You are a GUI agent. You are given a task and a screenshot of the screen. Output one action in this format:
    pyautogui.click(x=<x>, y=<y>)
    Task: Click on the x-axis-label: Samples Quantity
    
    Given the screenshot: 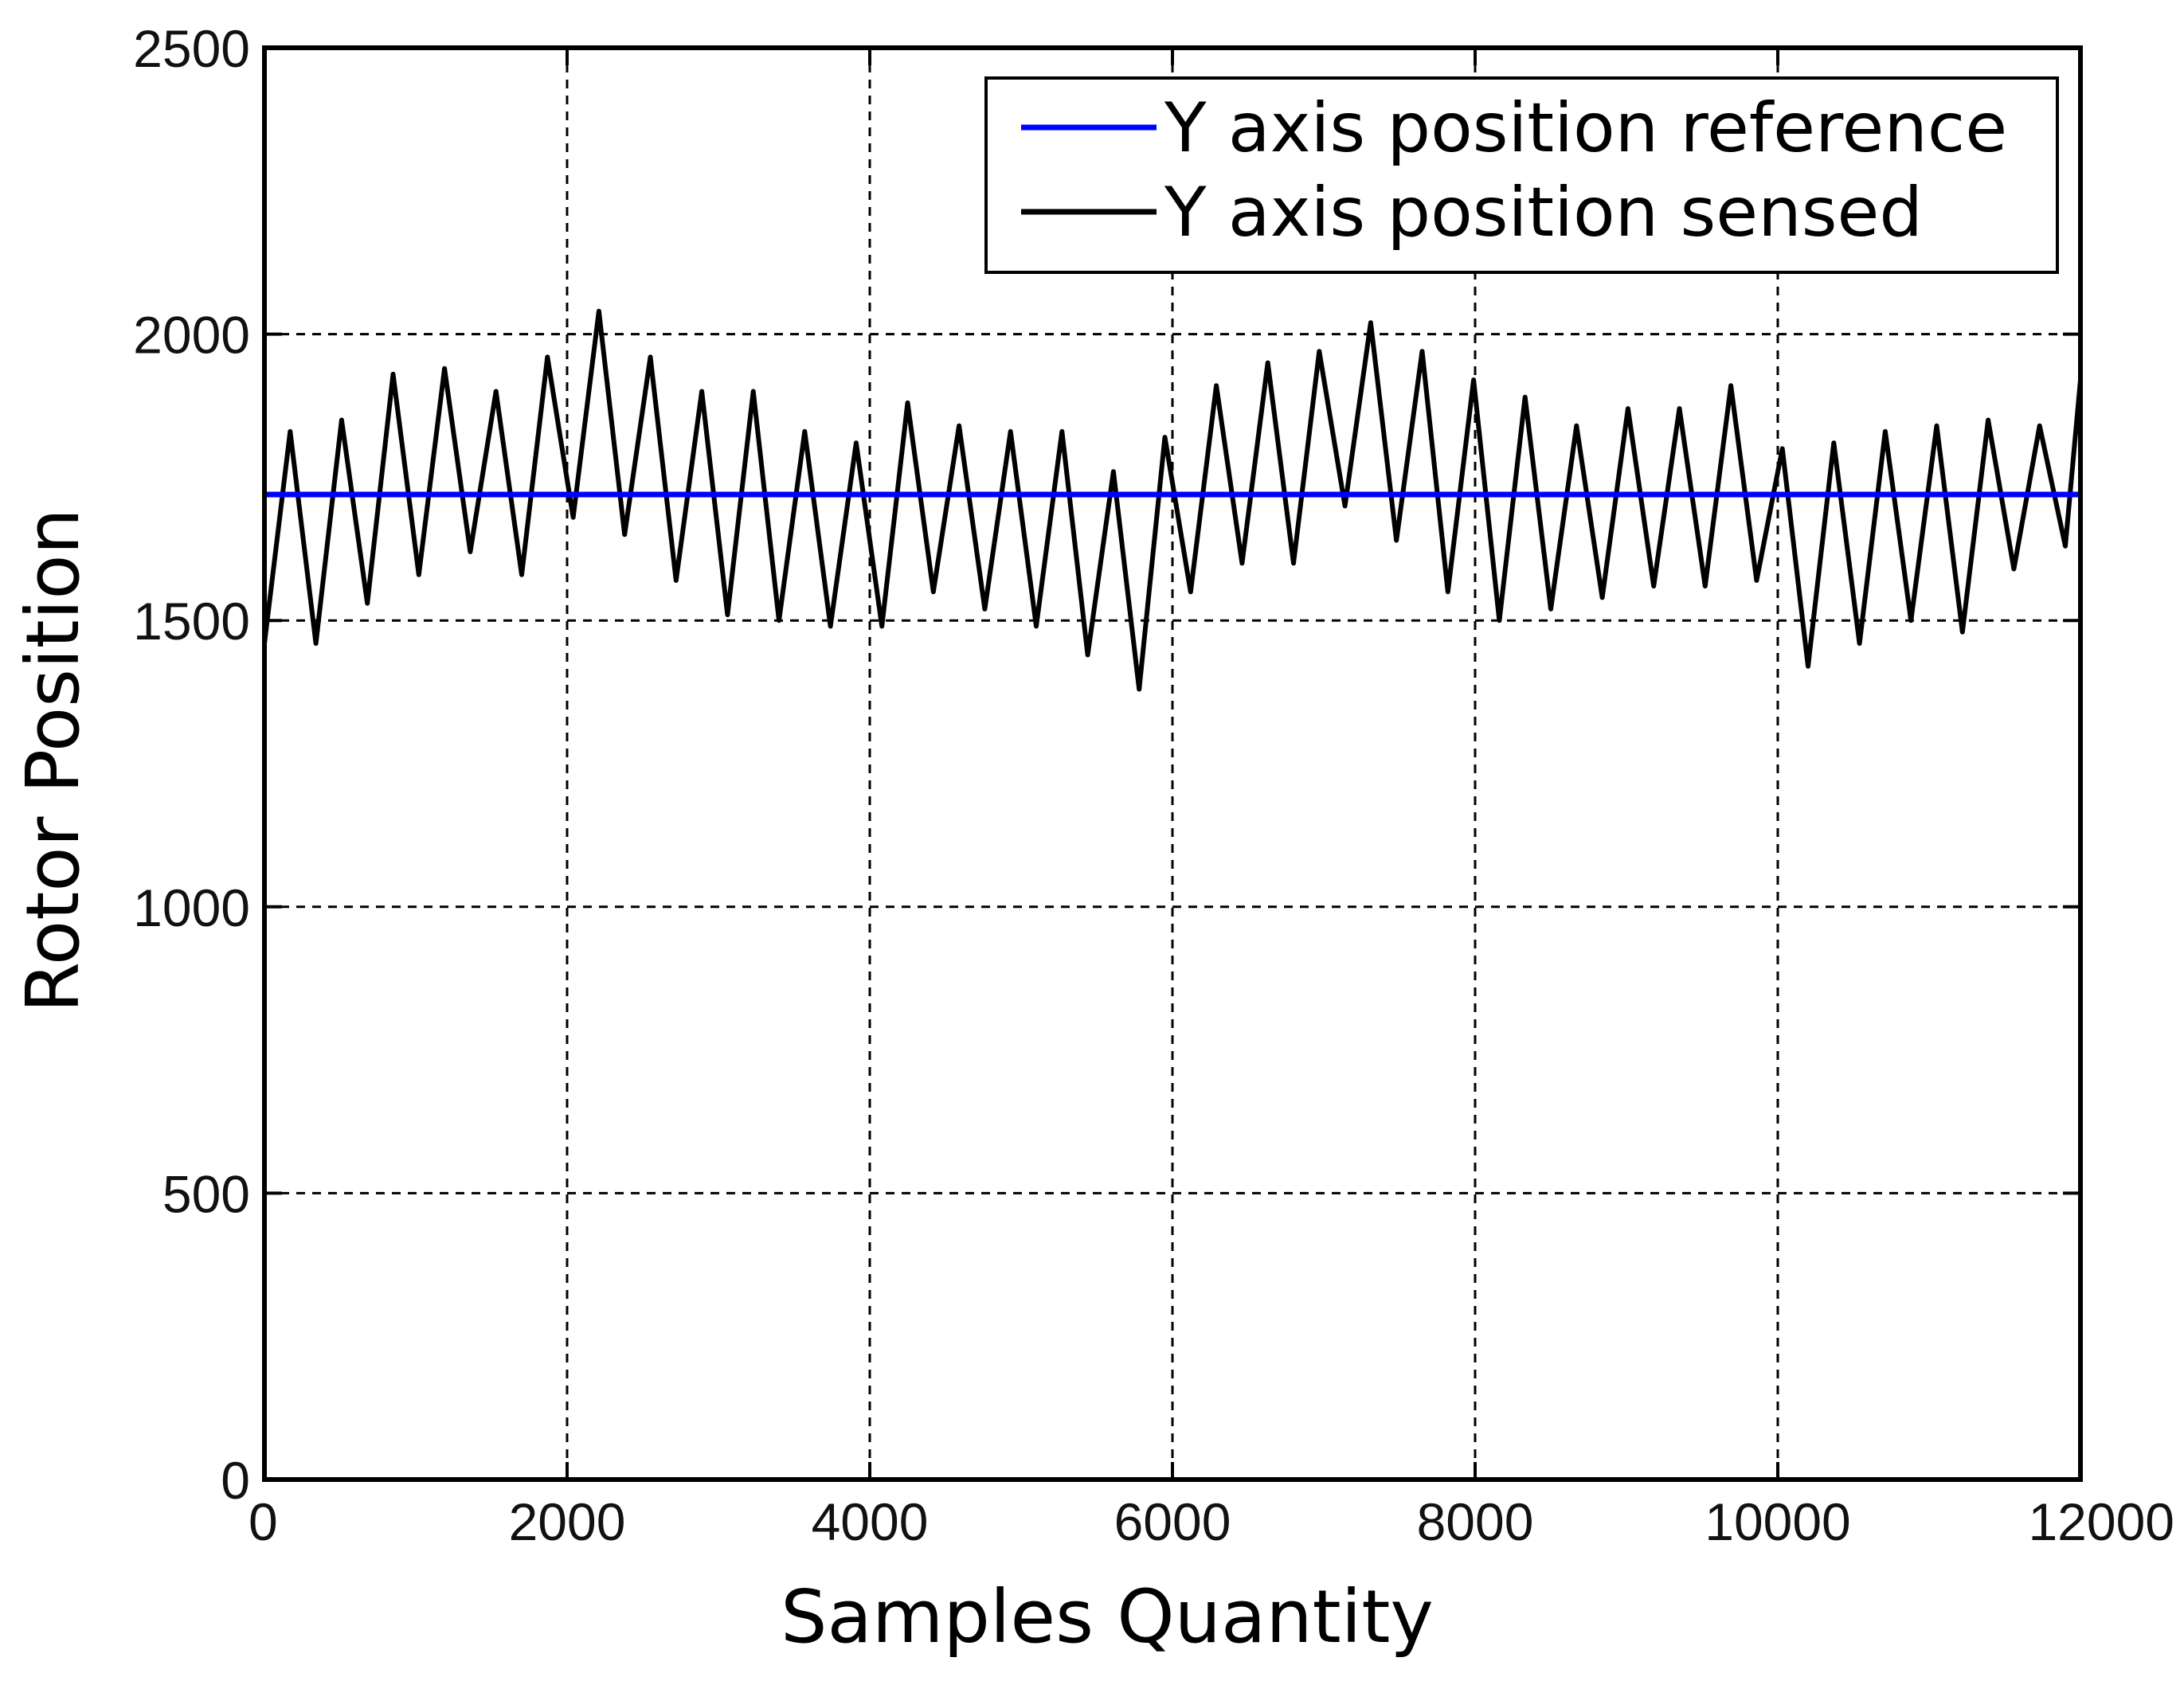 What is the action you would take?
    pyautogui.click(x=1107, y=1617)
    